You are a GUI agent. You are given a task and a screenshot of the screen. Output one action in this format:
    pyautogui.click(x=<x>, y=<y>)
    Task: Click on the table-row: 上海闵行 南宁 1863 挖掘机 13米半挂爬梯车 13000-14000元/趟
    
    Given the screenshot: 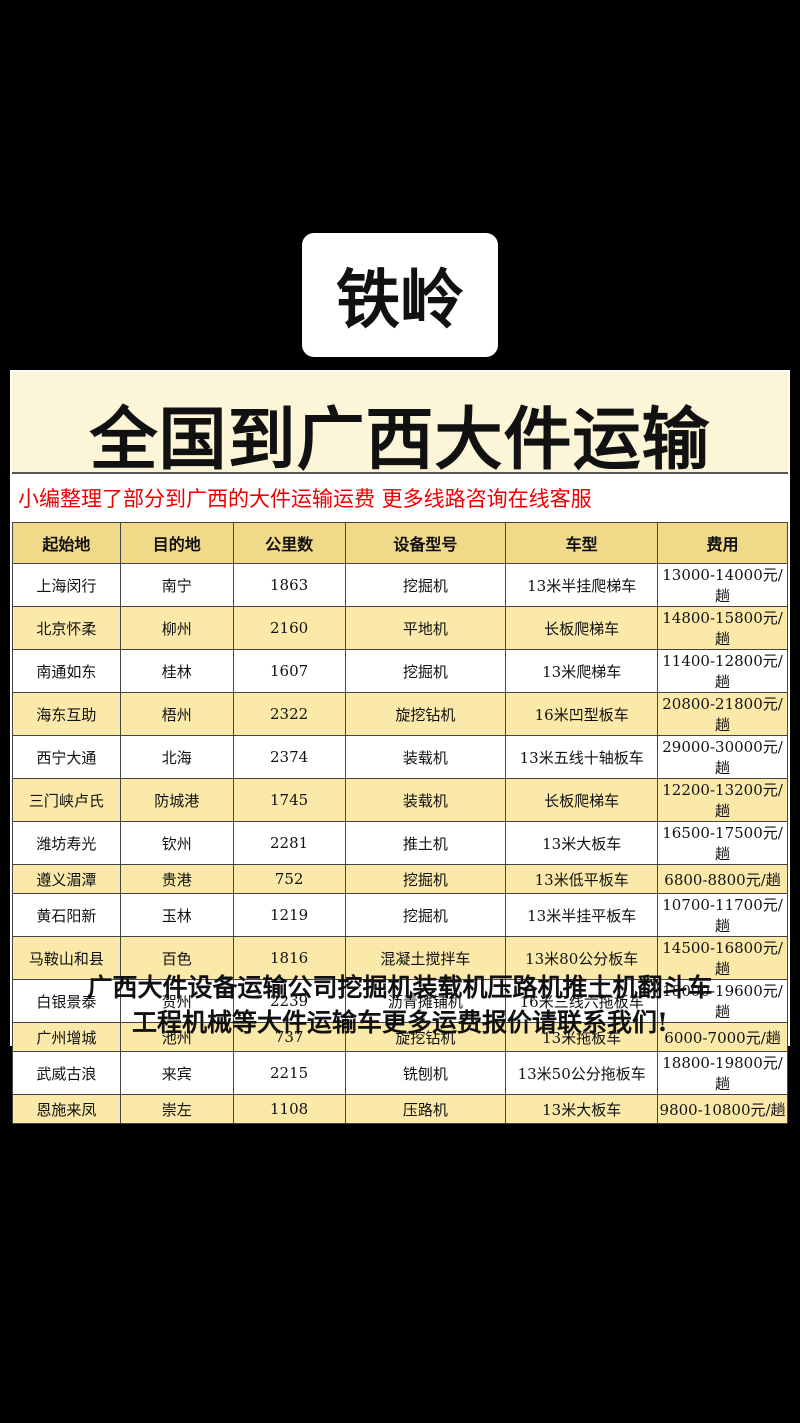 What is the action you would take?
    pyautogui.click(x=400, y=585)
    